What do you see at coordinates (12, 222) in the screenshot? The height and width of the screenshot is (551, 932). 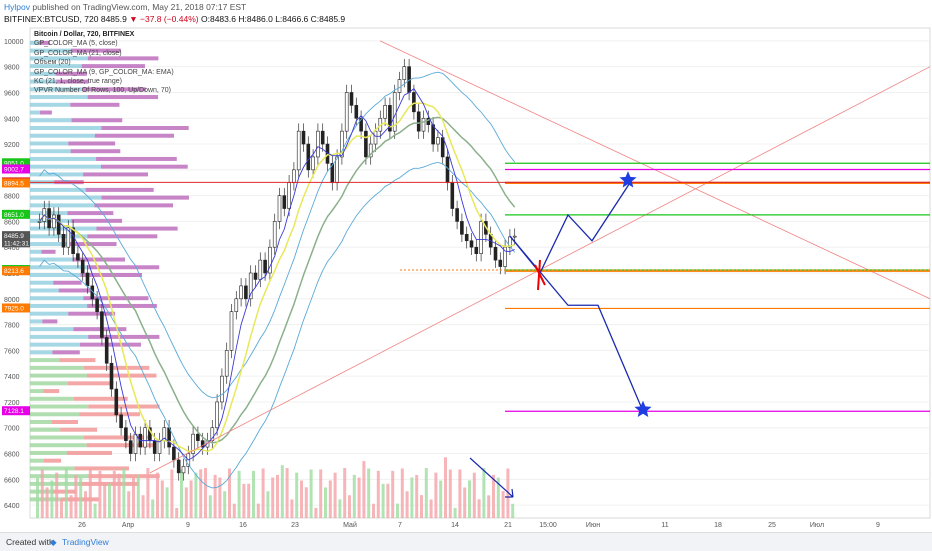 I see `y-tick-label: 8600` at bounding box center [12, 222].